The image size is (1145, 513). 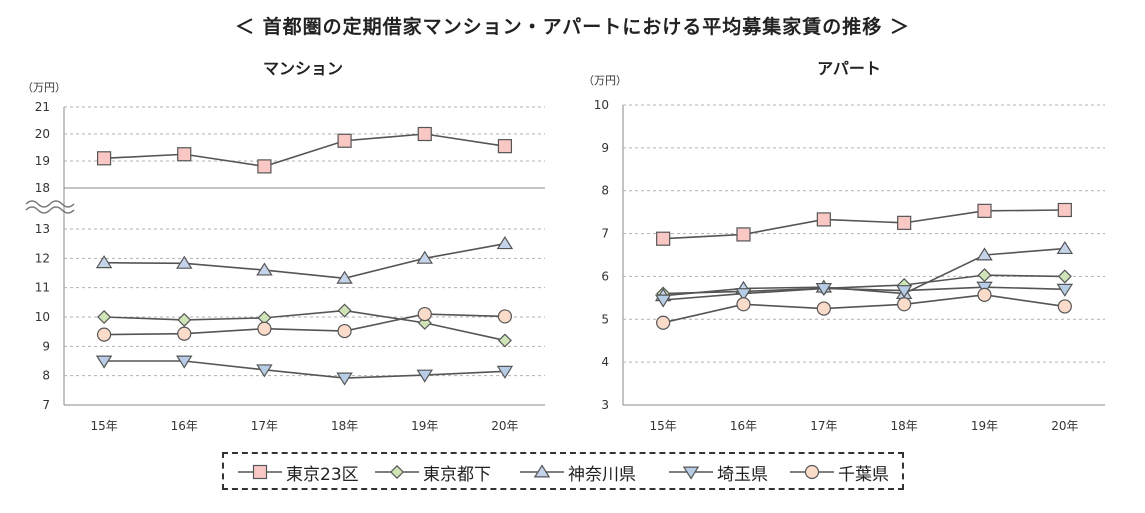 I want to click on upper-panel-tick-label: 20, so click(x=42, y=134).